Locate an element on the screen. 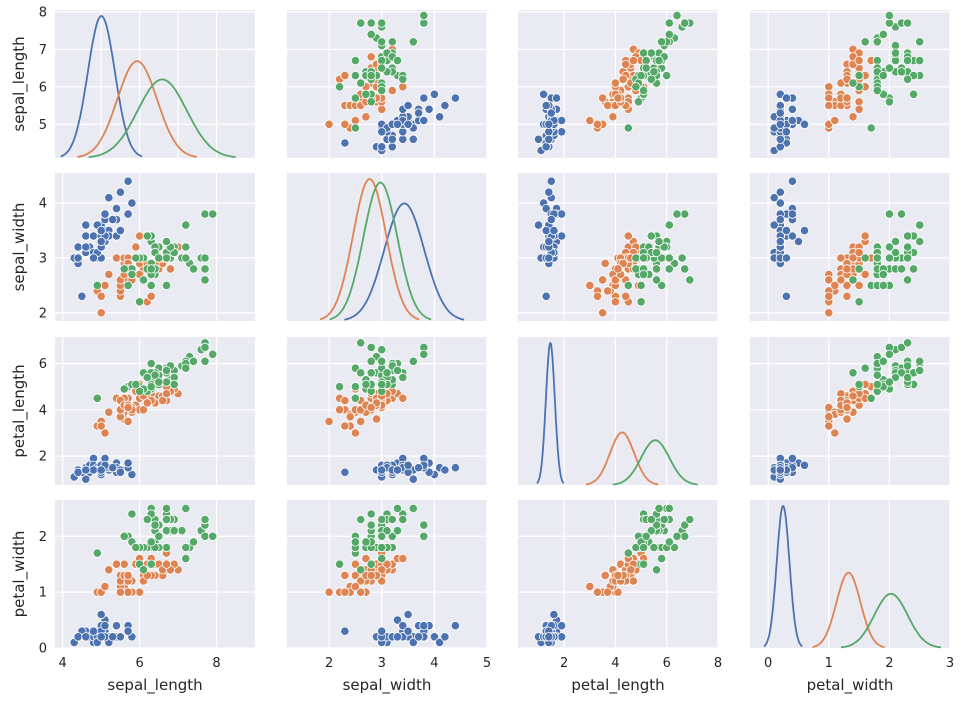  y-tick-label: 6 is located at coordinates (43, 87).